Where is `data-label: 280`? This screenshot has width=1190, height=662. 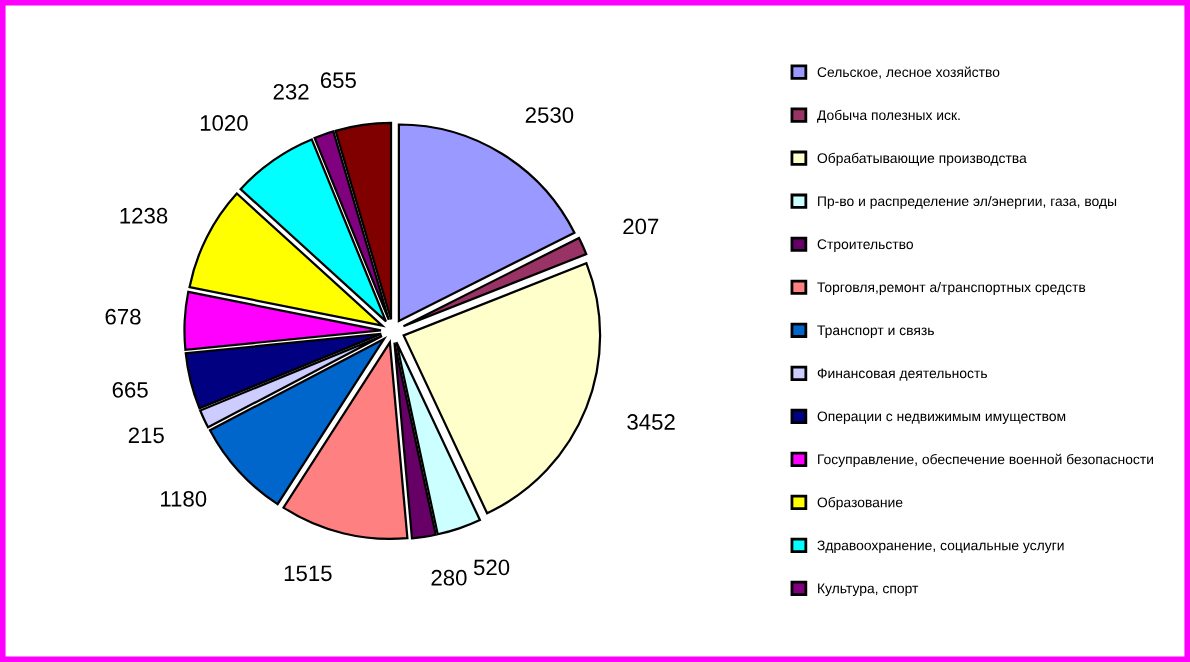
data-label: 280 is located at coordinates (449, 577).